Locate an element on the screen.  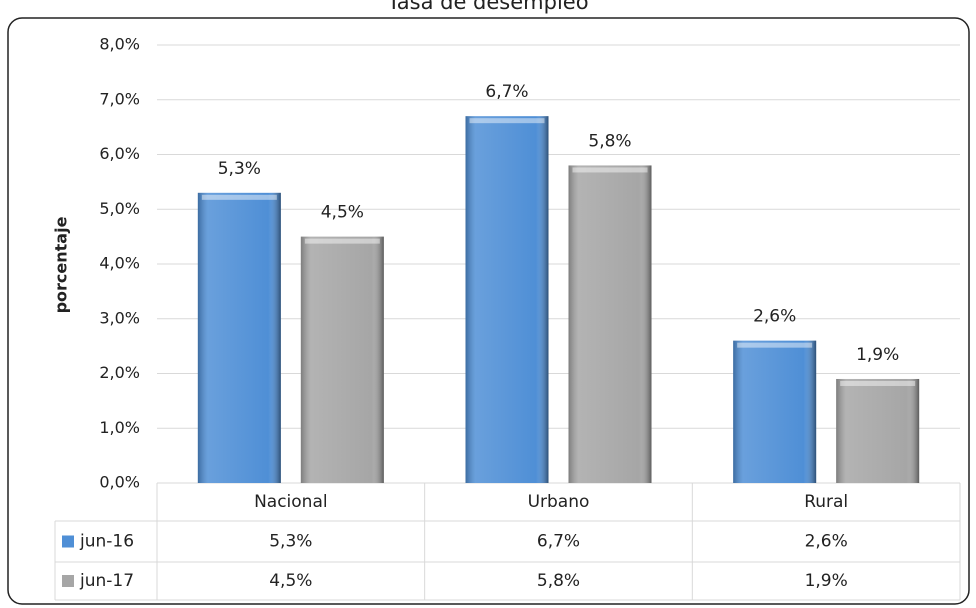
x-tick-label: Rural is located at coordinates (826, 502).